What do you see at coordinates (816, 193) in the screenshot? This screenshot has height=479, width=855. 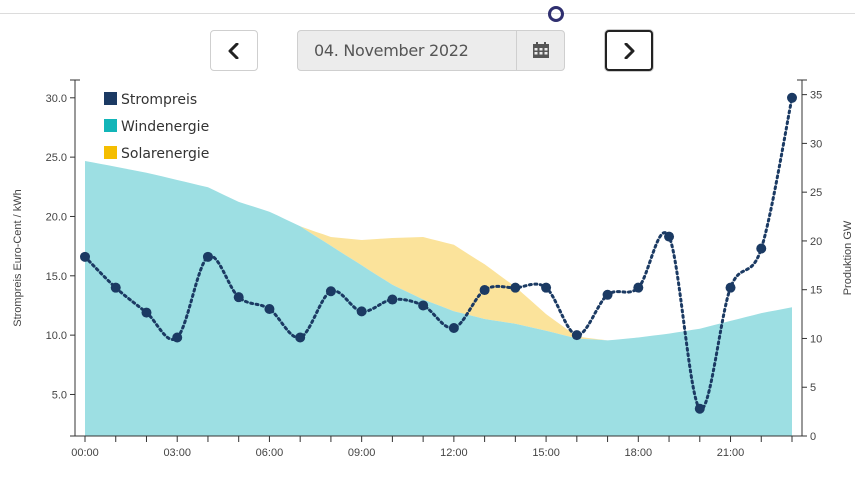 I see `right-y-tick-label: 25` at bounding box center [816, 193].